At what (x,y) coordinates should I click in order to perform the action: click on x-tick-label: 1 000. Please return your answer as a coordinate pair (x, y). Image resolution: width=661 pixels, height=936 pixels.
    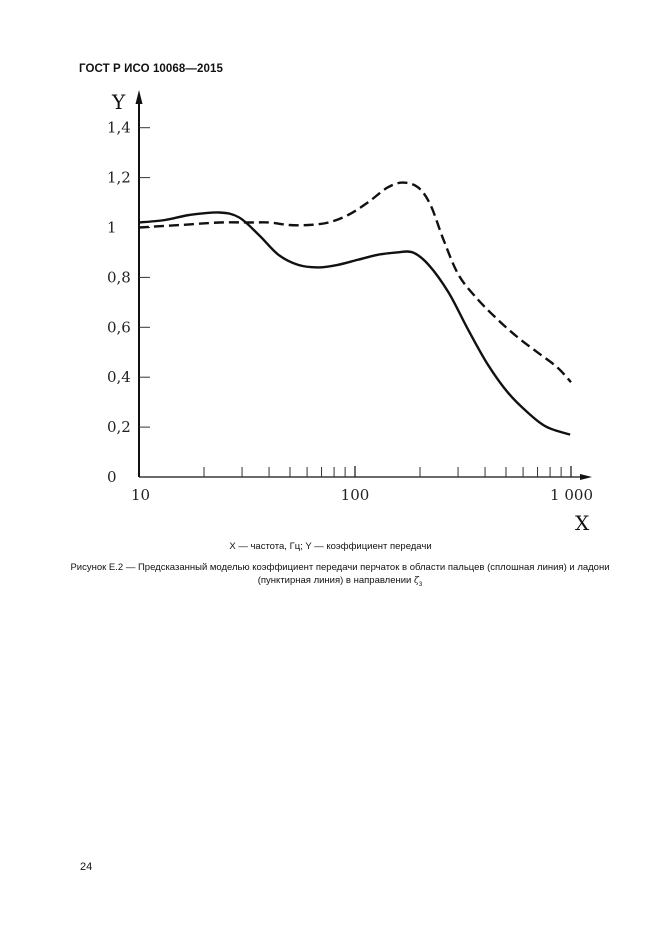
    Looking at the image, I should click on (571, 495).